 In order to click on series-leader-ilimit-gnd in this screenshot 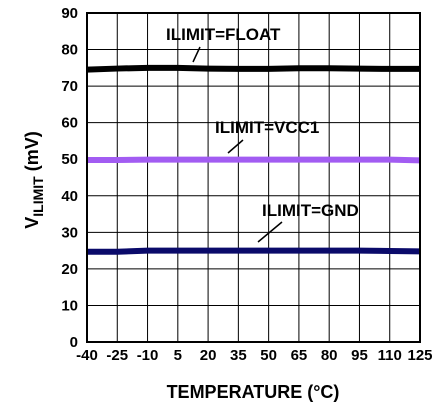, I will do `click(270, 232)`.